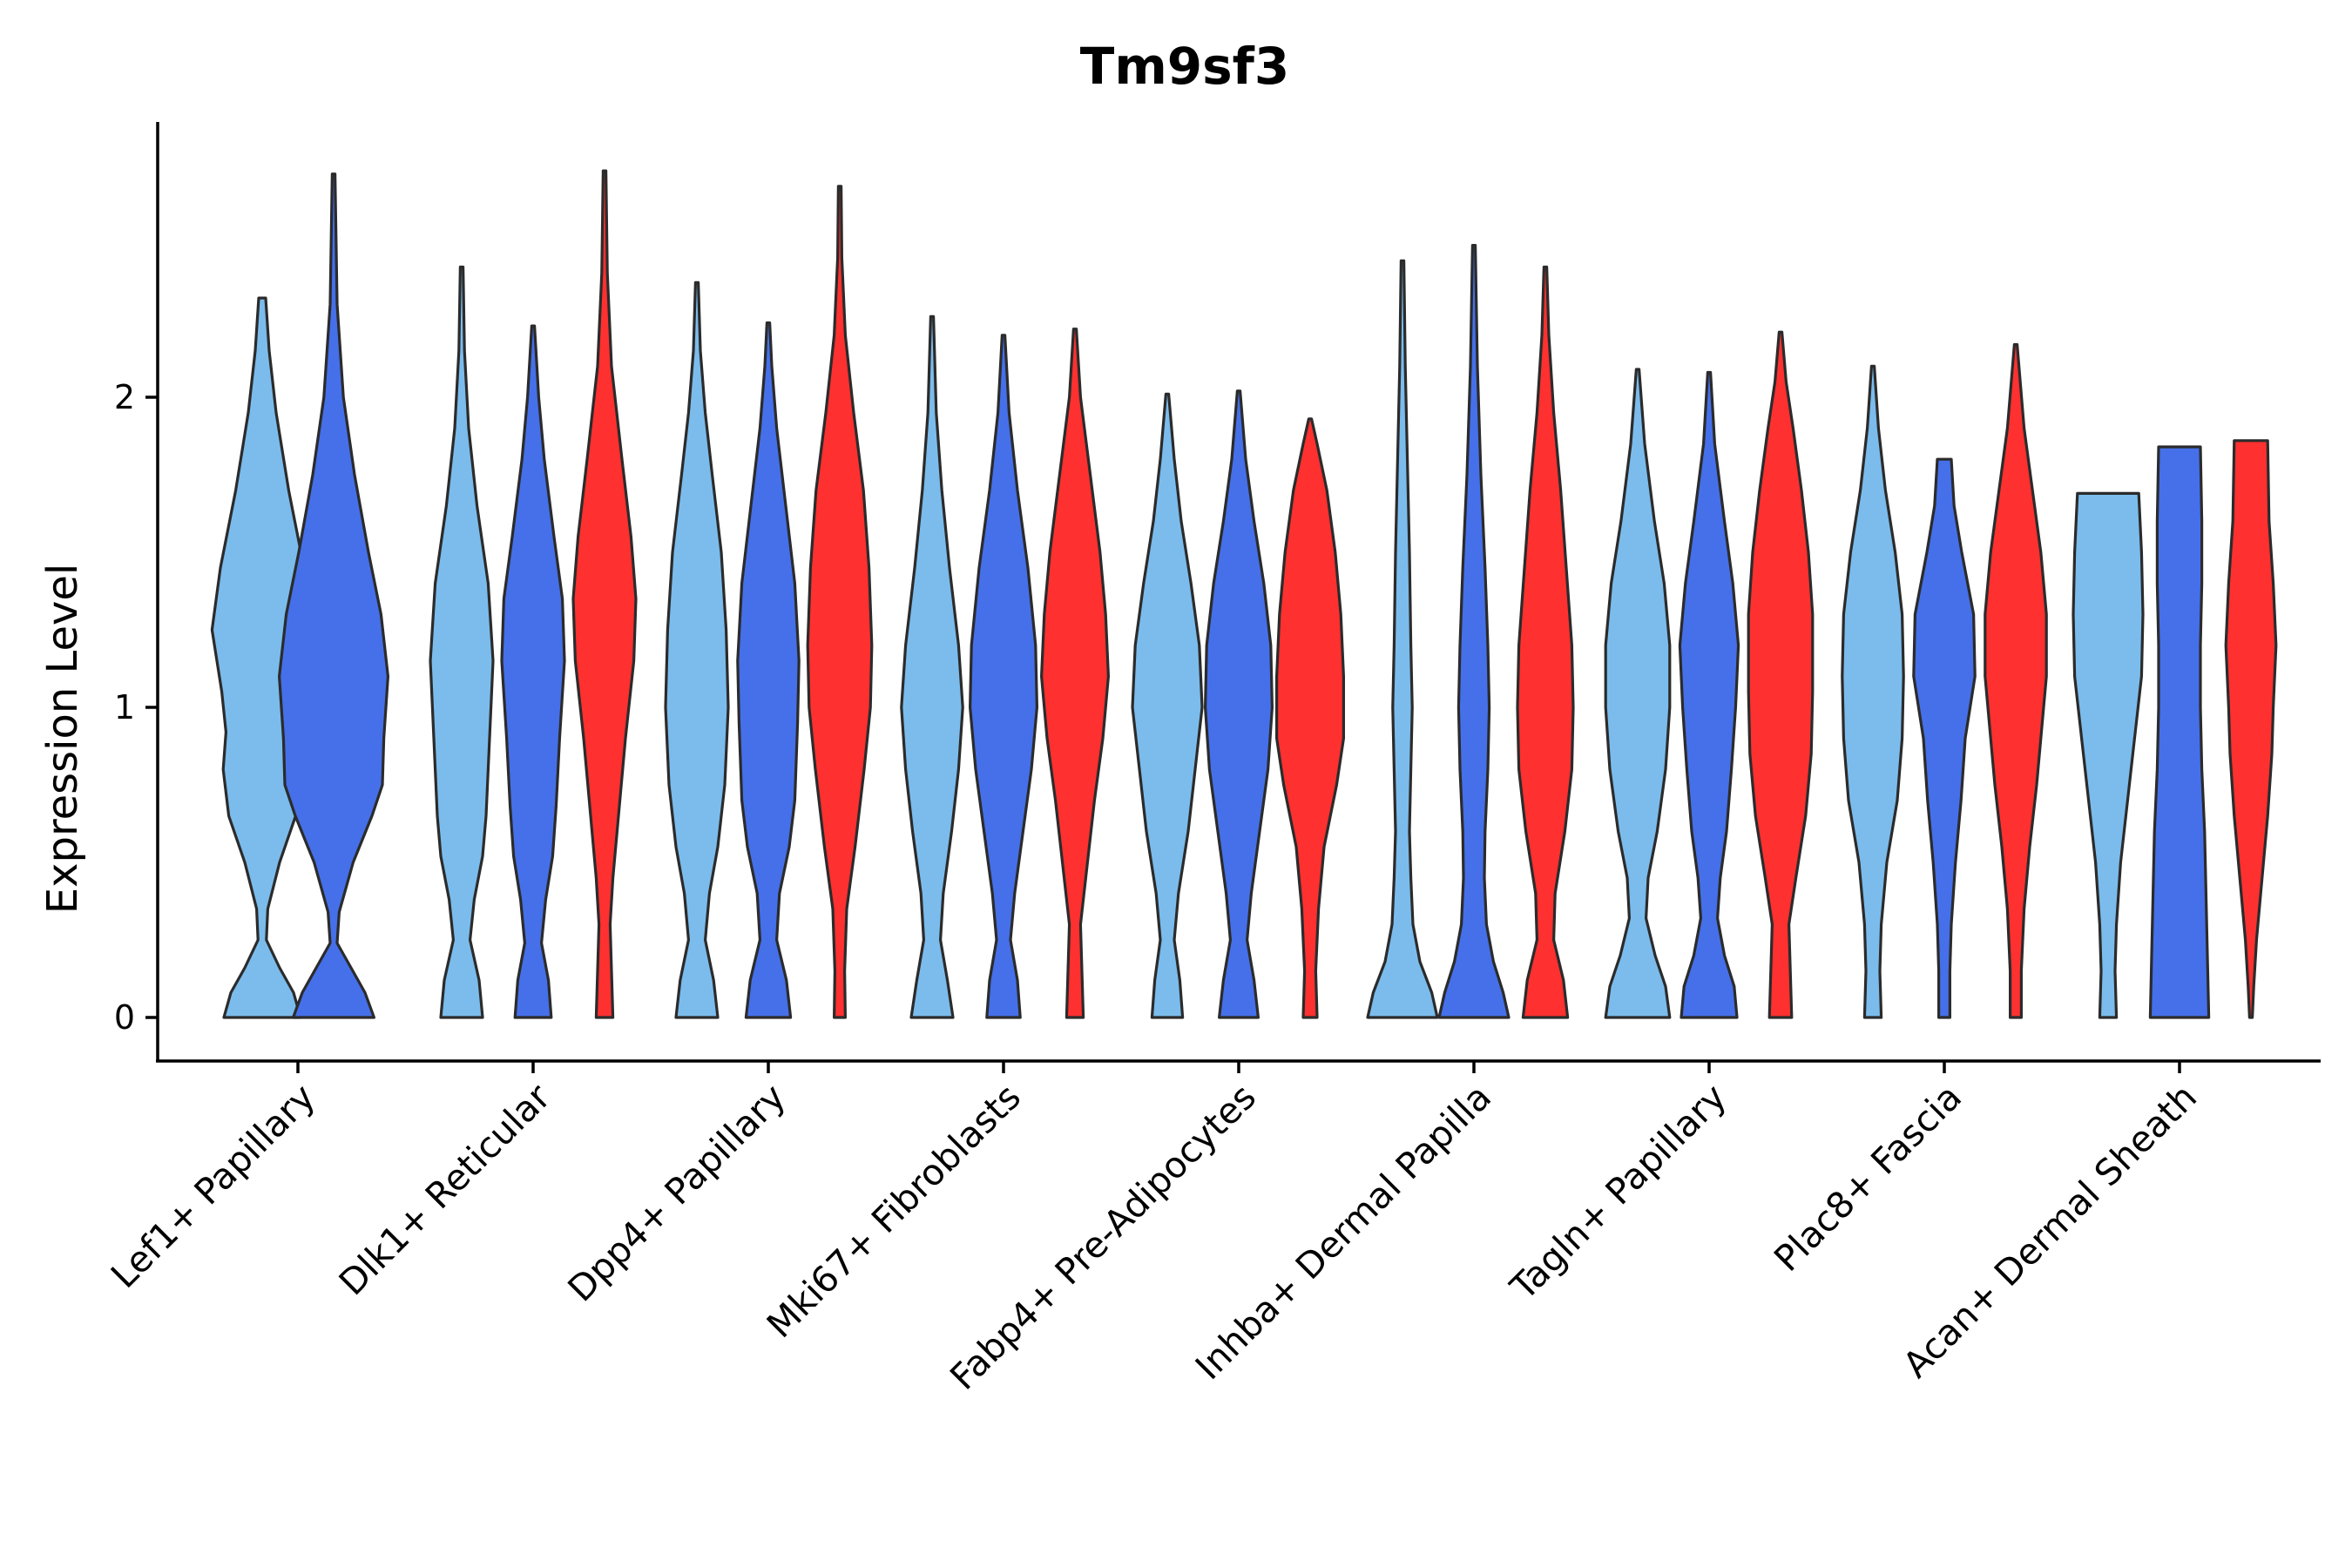  I want to click on violin-cat4-s0, so click(1167, 705).